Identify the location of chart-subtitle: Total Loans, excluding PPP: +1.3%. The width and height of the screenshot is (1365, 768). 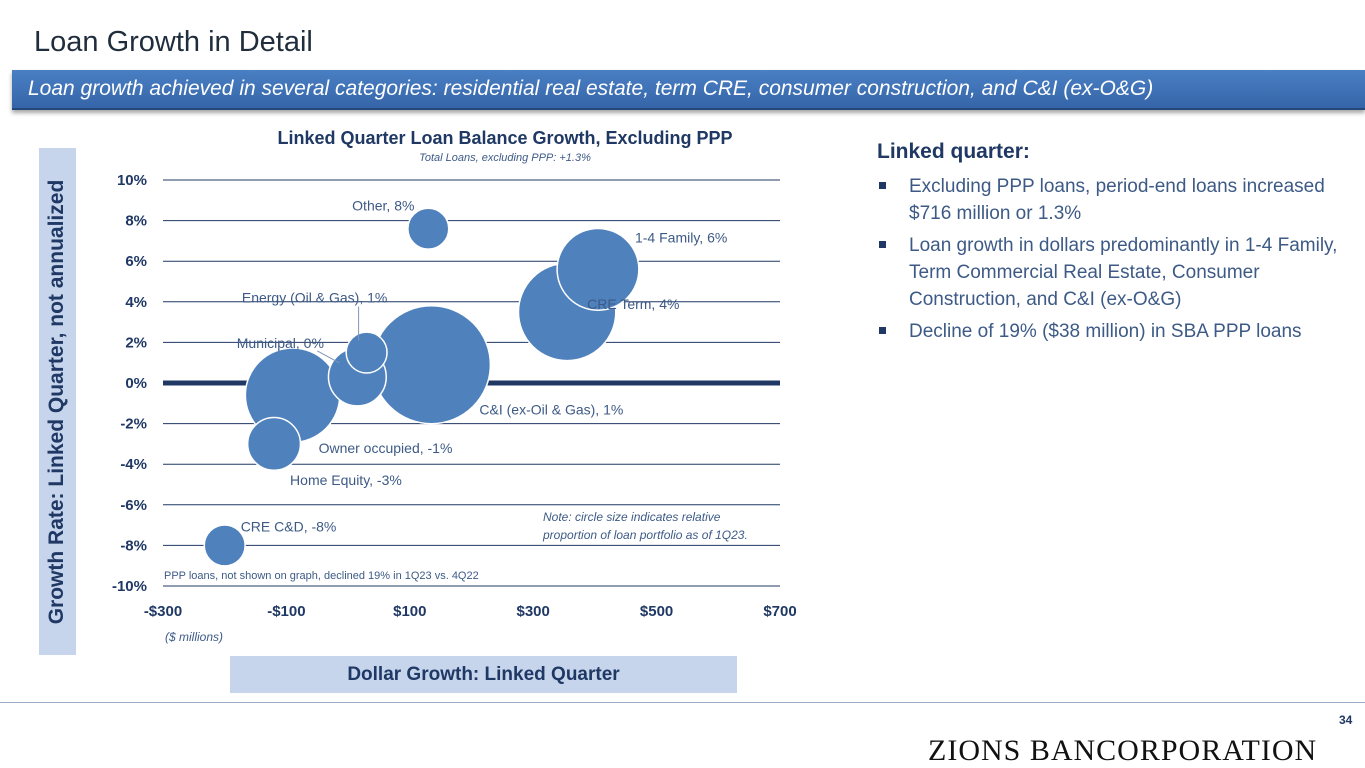
(505, 158).